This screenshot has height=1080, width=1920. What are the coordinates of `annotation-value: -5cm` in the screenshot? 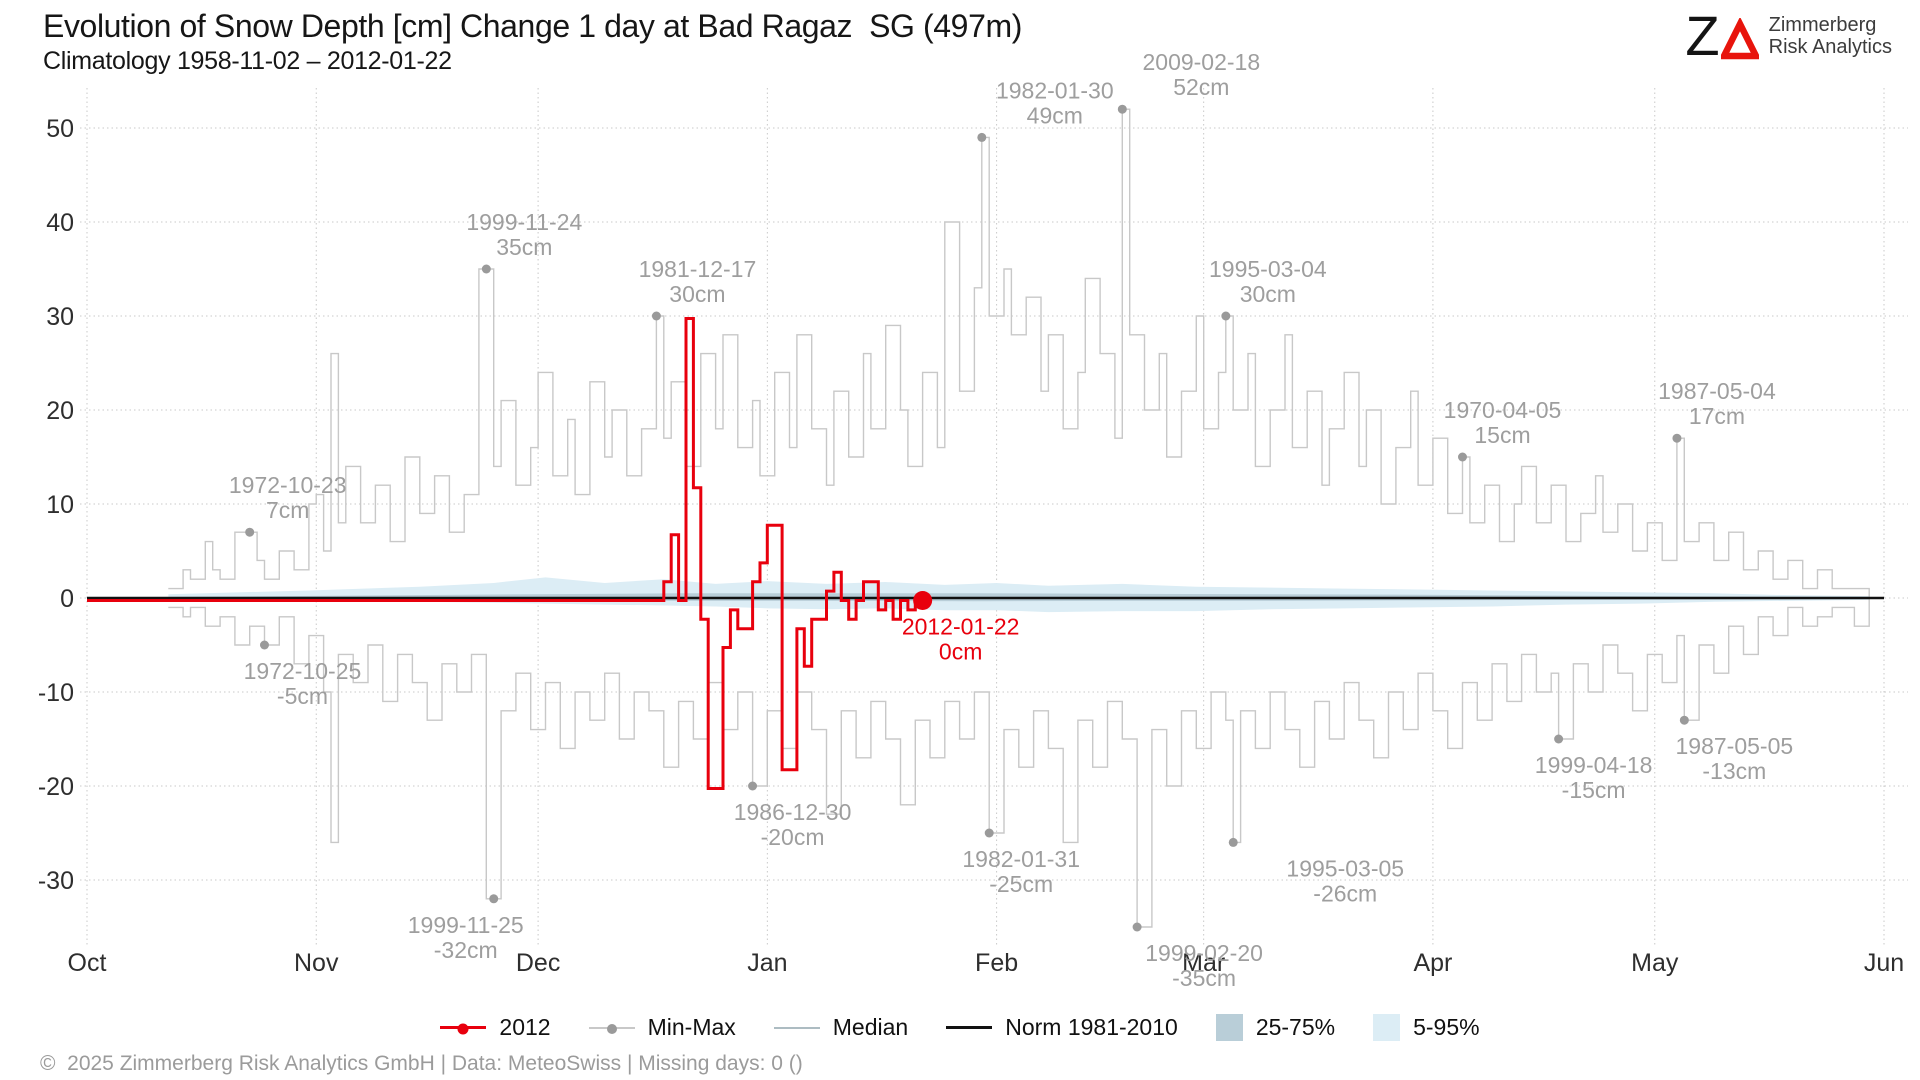 It's located at (302, 696).